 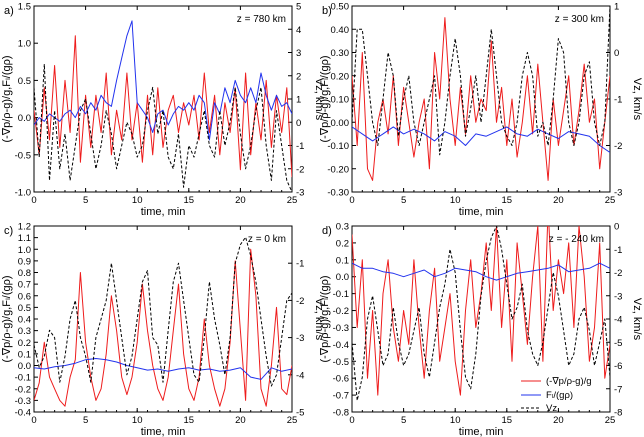 What do you see at coordinates (24, 227) in the screenshot?
I see `y-tick-label: 1.2` at bounding box center [24, 227].